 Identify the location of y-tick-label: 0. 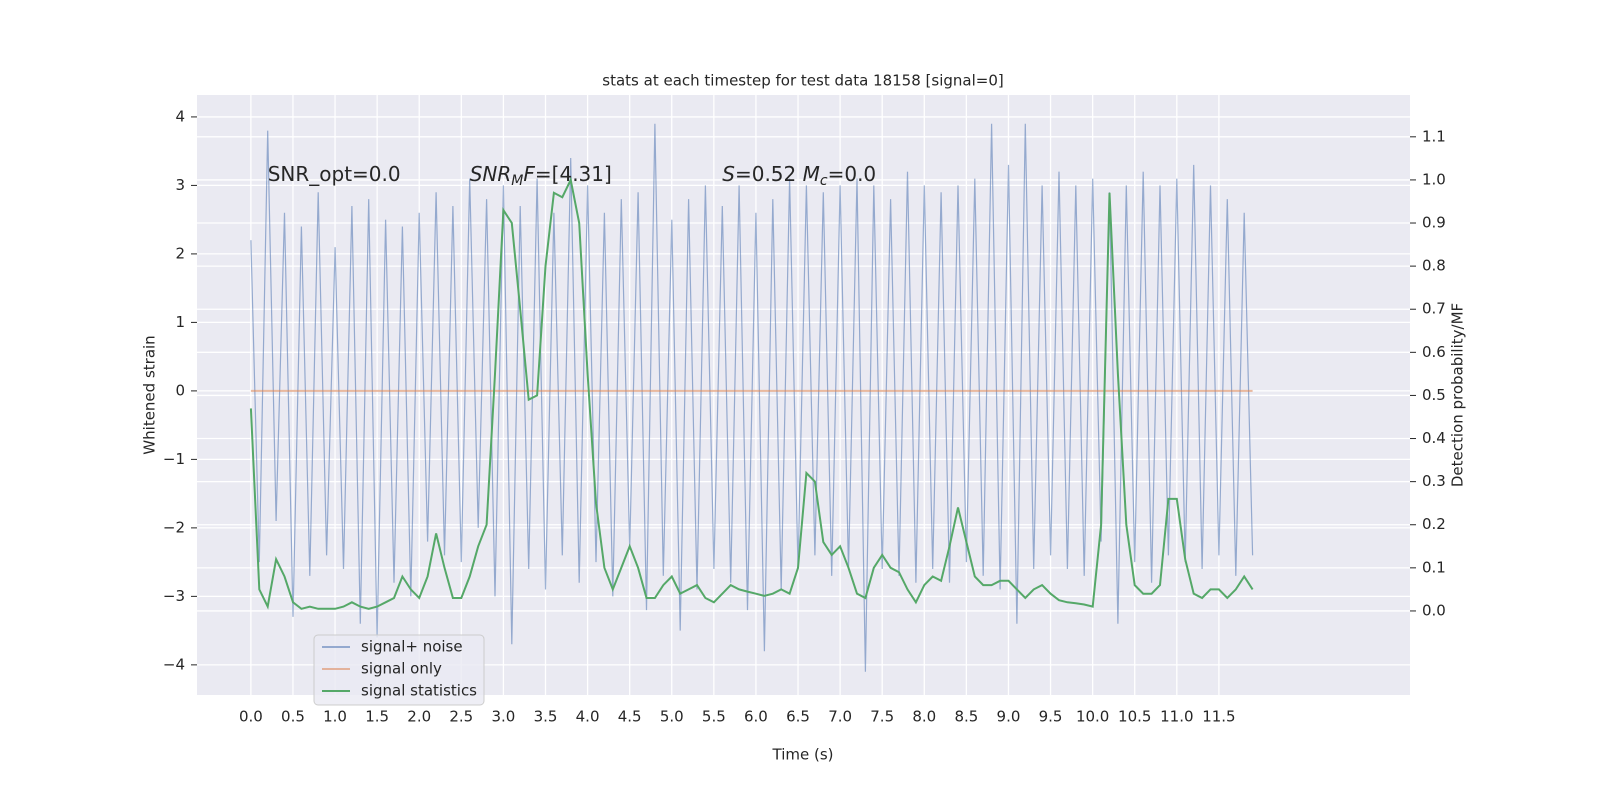
(180, 390).